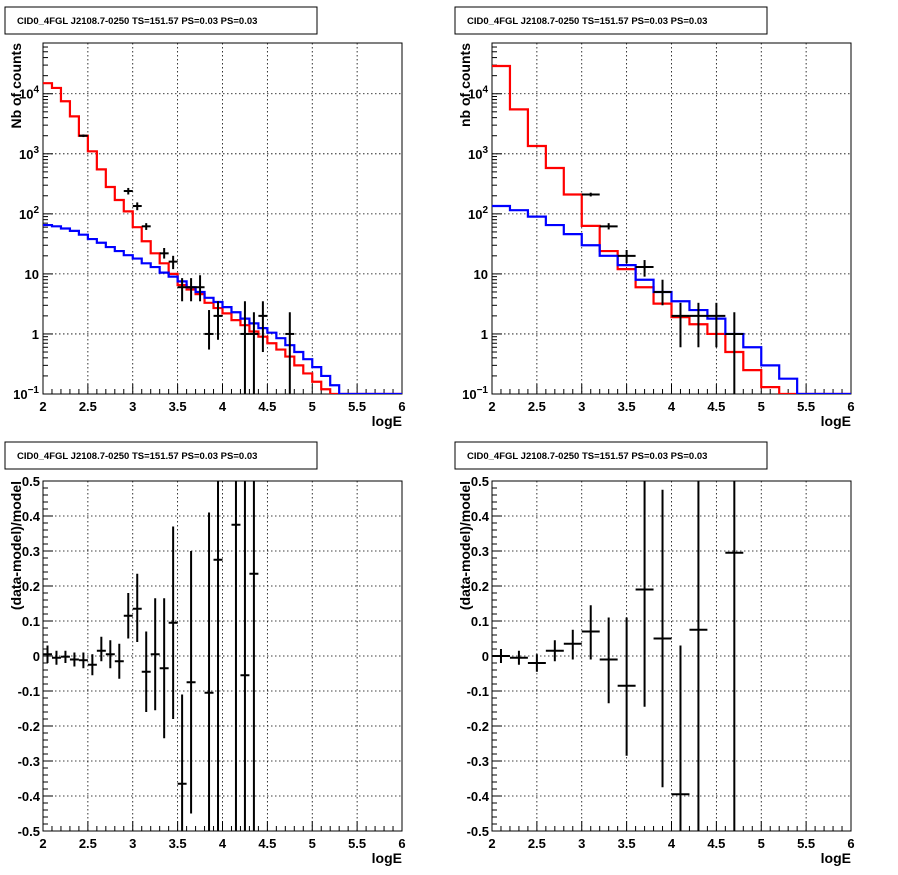  Describe the element at coordinates (478, 761) in the screenshot. I see `y-tick-label: -0.3` at that location.